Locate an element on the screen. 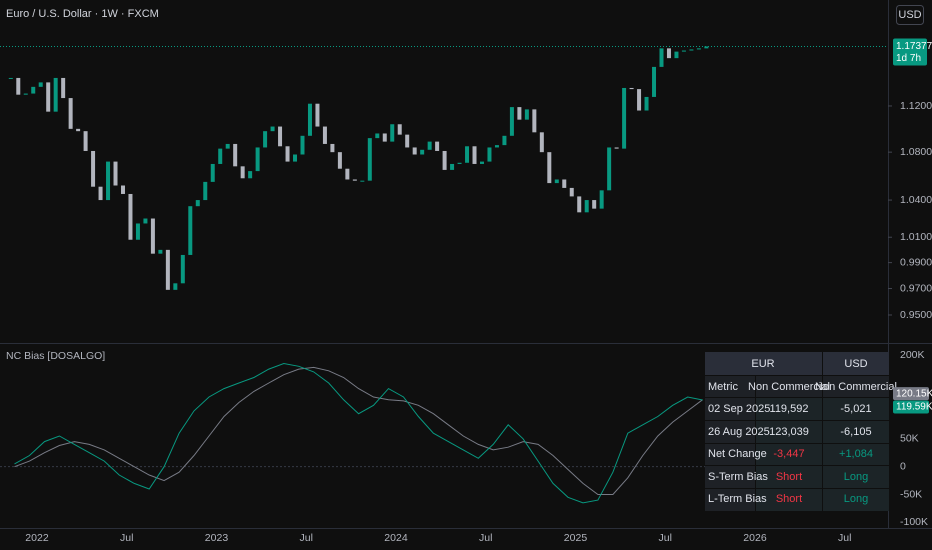  table-cell: -5,021 is located at coordinates (855, 409).